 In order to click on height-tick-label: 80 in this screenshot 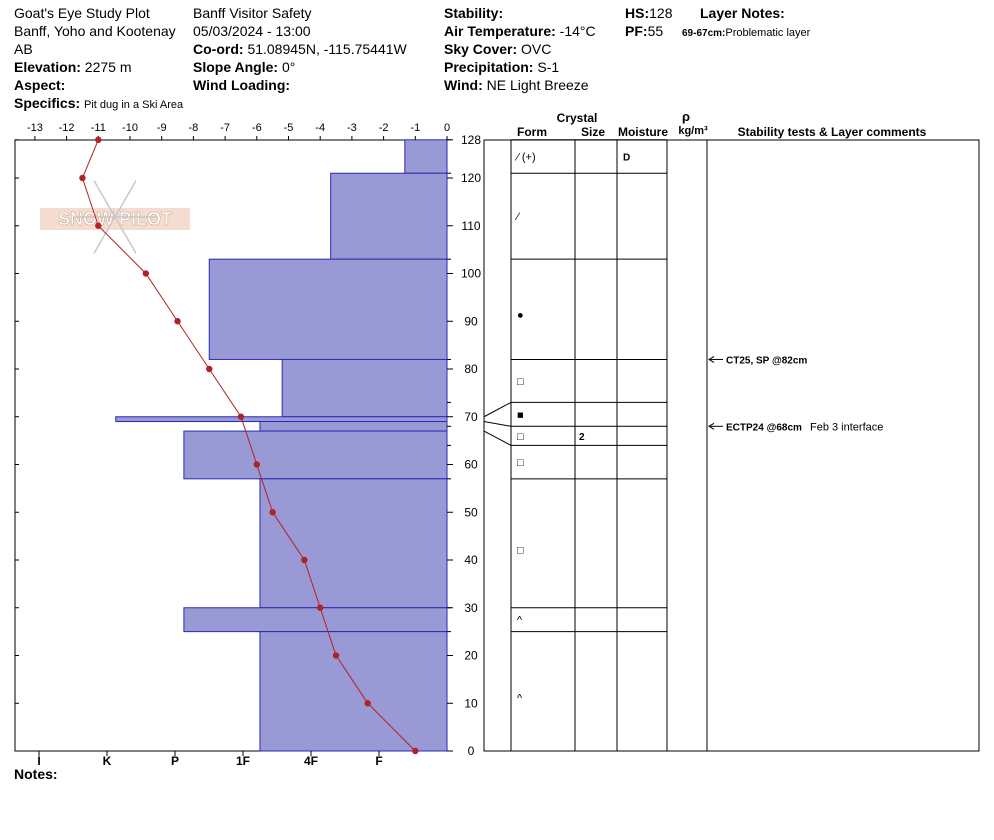, I will do `click(471, 369)`.